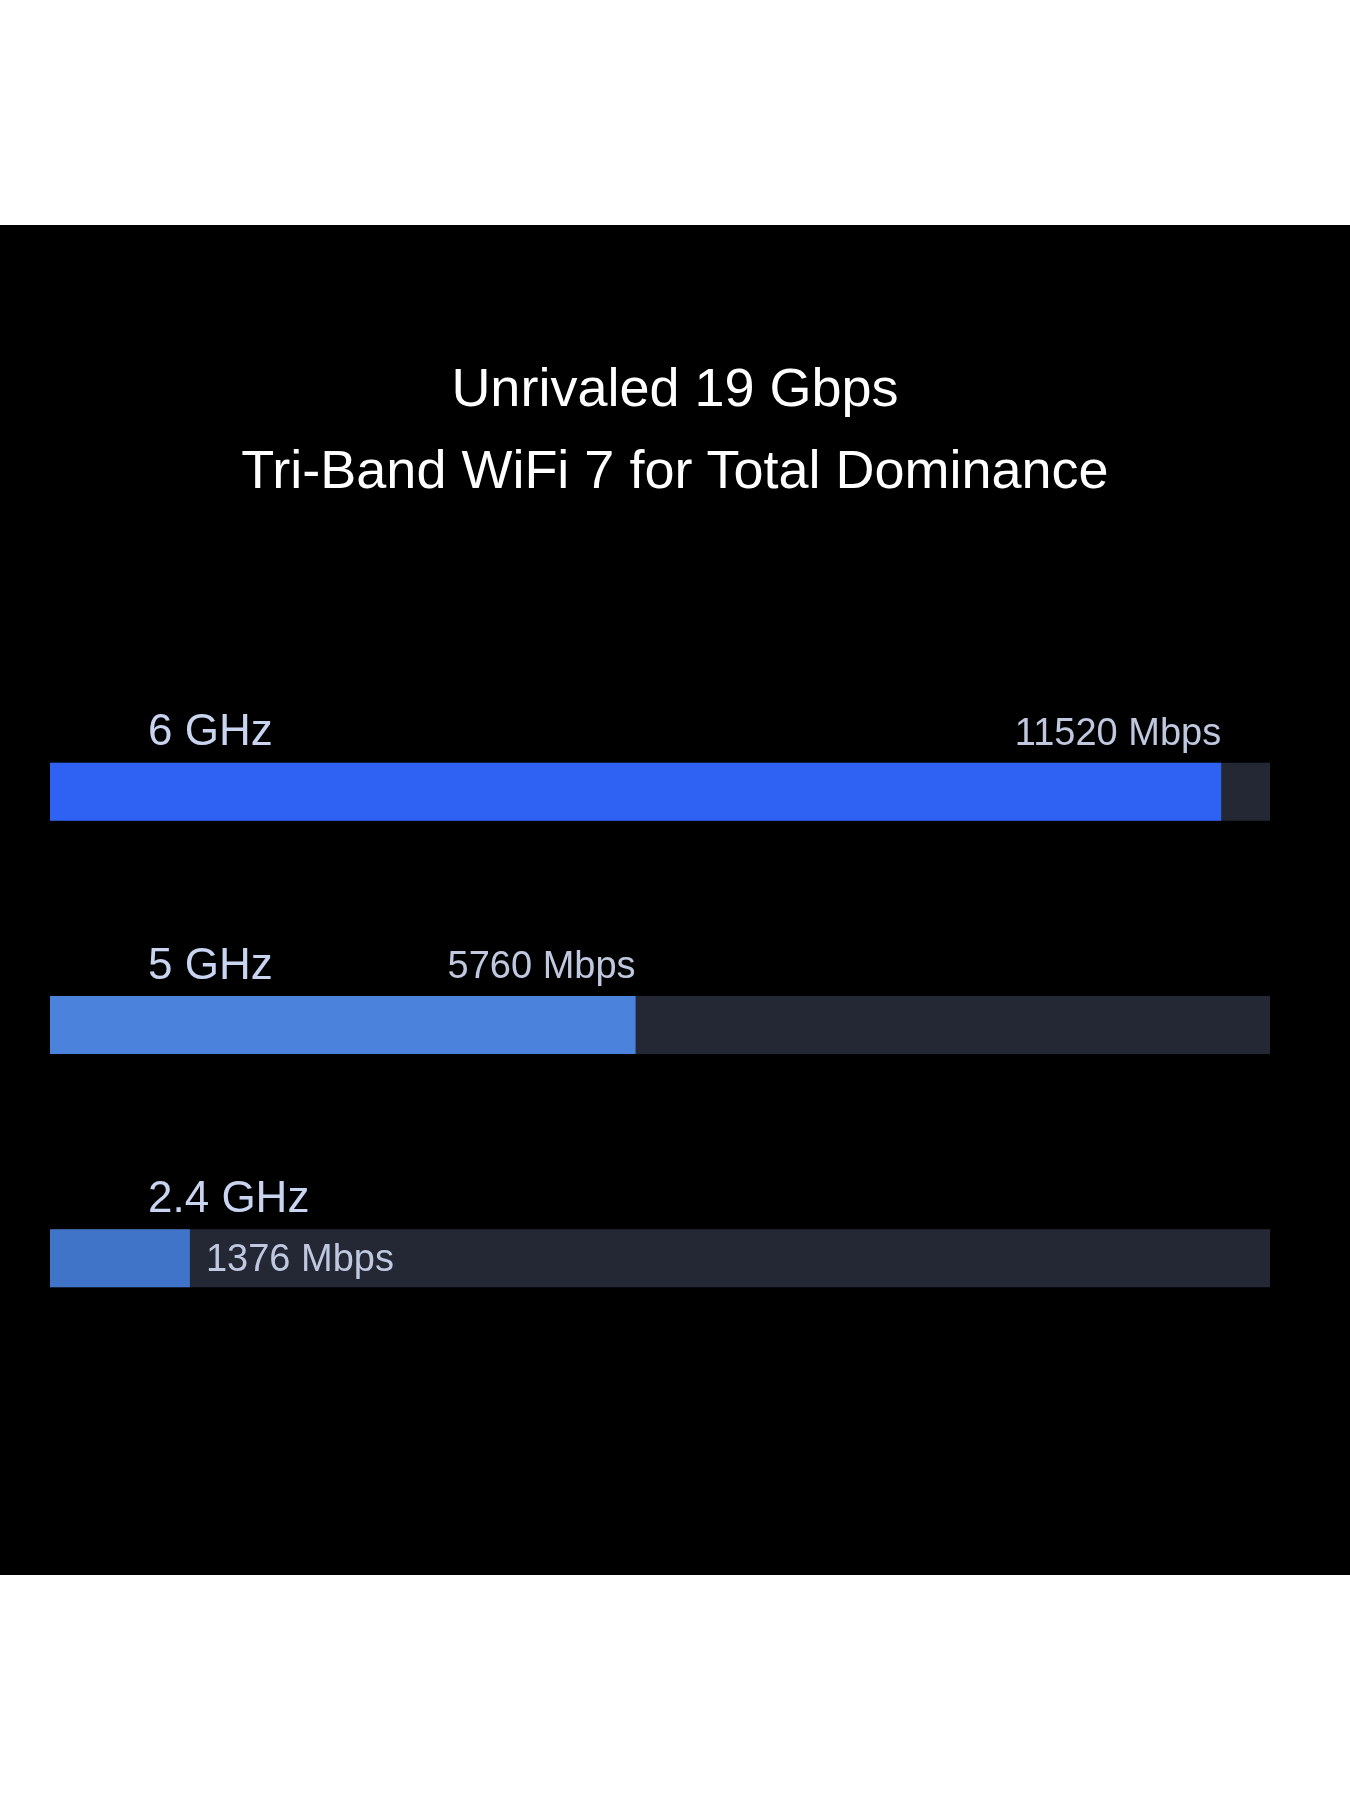 This screenshot has height=1800, width=1350. What do you see at coordinates (299, 1258) in the screenshot?
I see `data-label: 1376 Mbps` at bounding box center [299, 1258].